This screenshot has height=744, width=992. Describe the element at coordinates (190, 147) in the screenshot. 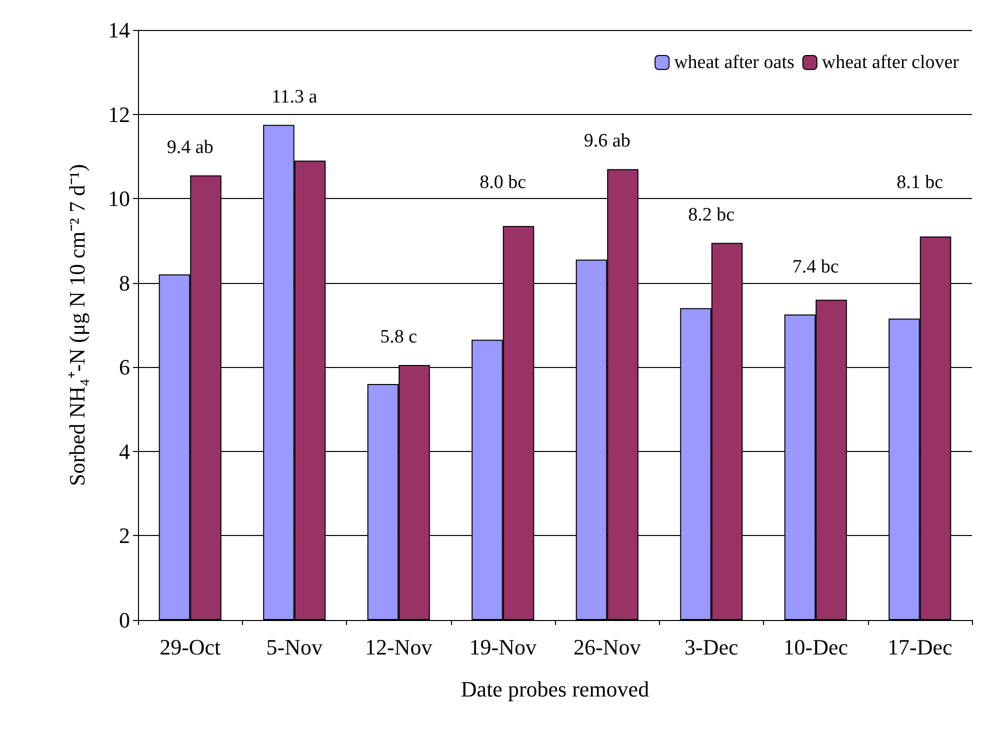

I see `annotation: 9.4 ab` at that location.